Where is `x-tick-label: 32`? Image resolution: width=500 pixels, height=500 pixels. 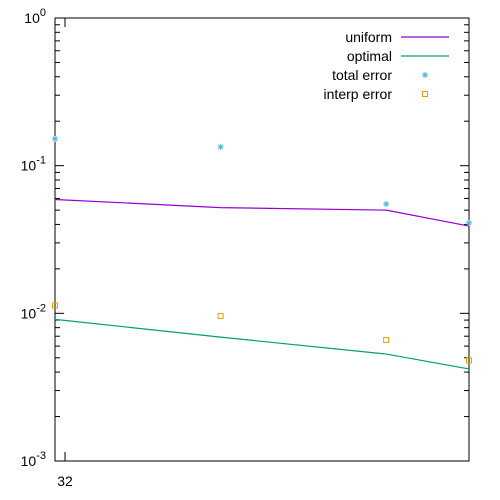
x-tick-label: 32 is located at coordinates (65, 481).